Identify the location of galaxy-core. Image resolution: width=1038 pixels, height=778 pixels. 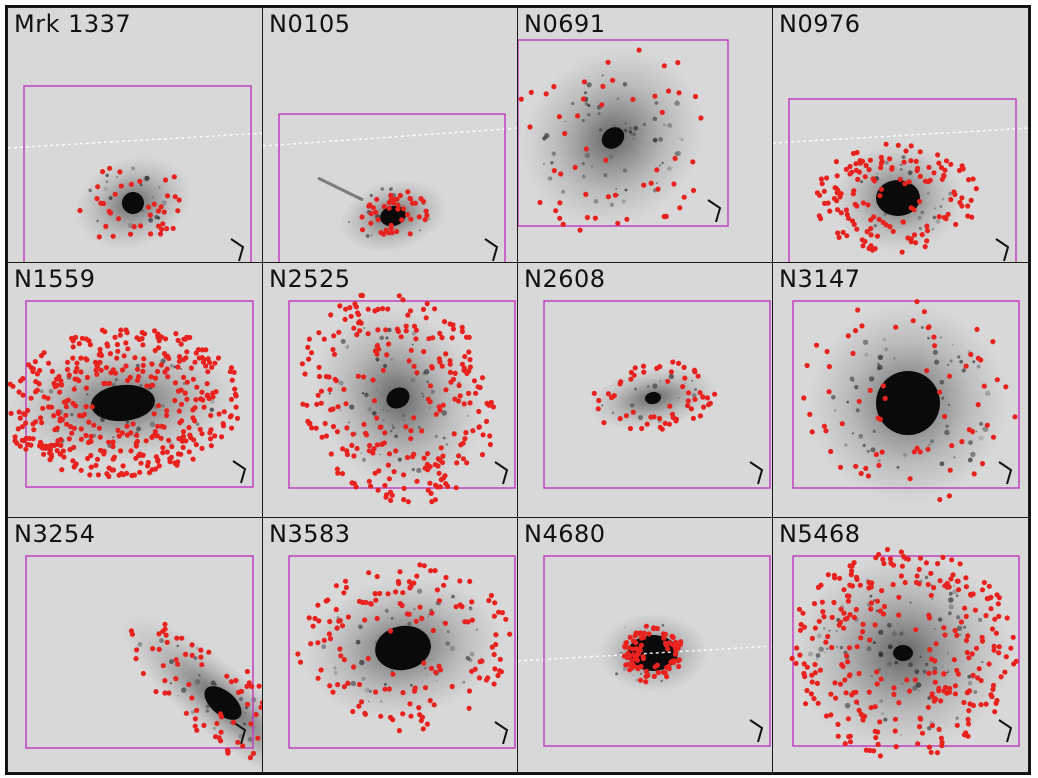
(908, 403).